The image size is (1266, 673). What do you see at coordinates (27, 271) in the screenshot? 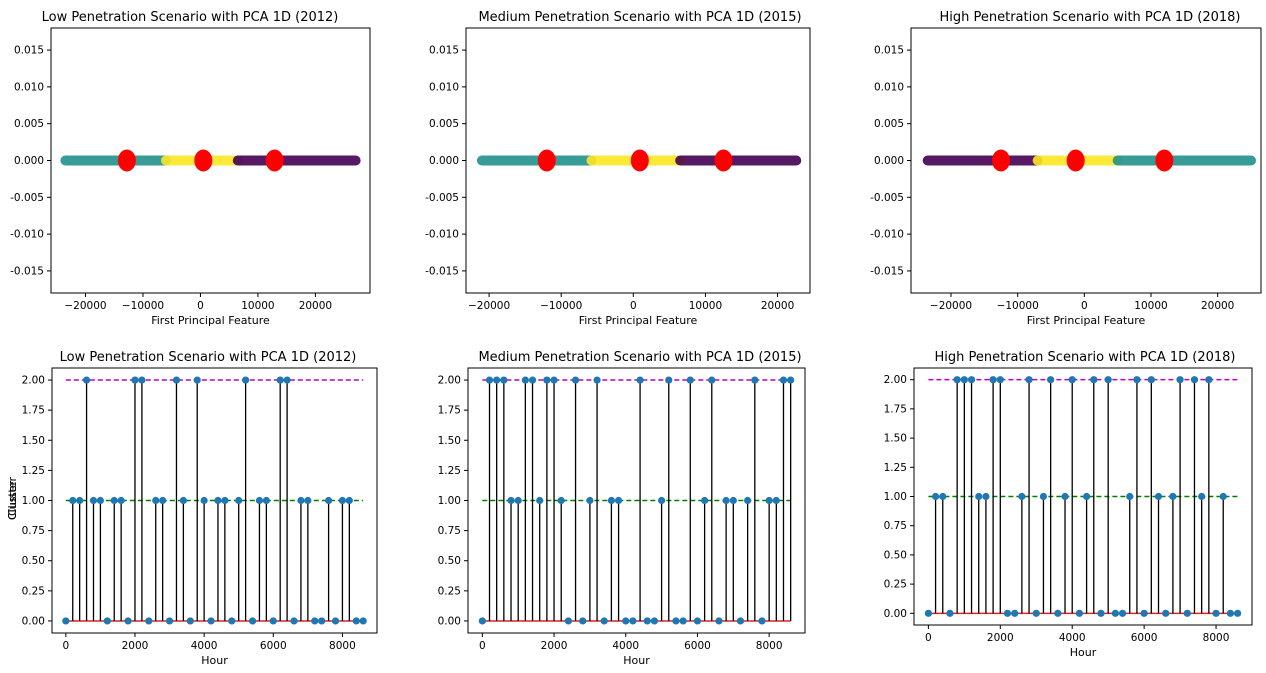
I see `y-tick-label: -0.015` at bounding box center [27, 271].